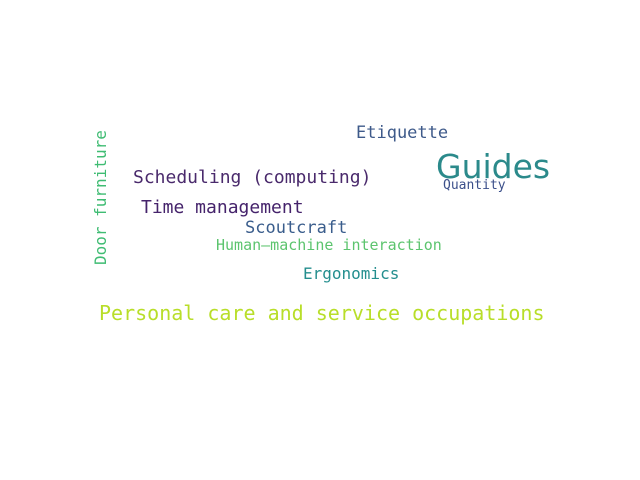  What do you see at coordinates (252, 177) in the screenshot?
I see `word-scheduling: Scheduling (computing)` at bounding box center [252, 177].